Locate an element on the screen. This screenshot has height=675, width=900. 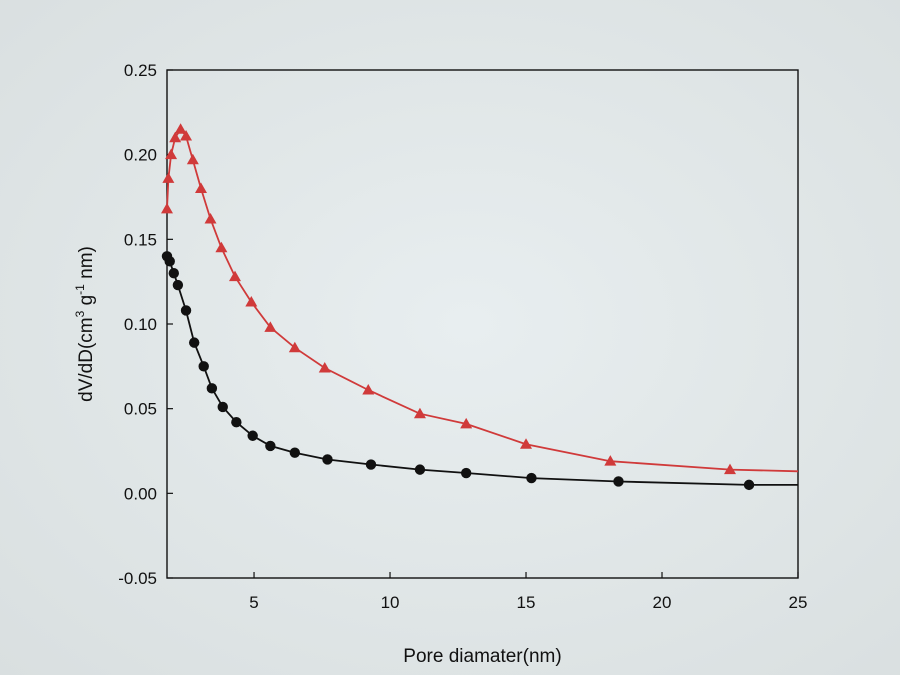
y-tick-label: 0.05 is located at coordinates (140, 409).